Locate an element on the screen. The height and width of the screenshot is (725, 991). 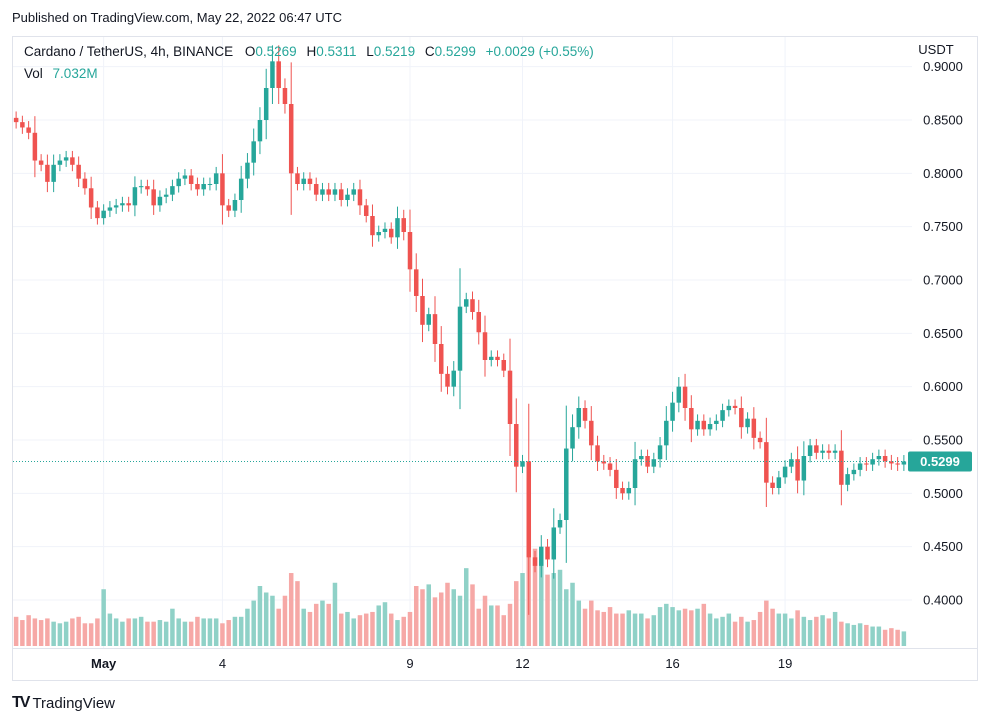
change-value: +0.0029 (+0.55%) is located at coordinates (539, 51).